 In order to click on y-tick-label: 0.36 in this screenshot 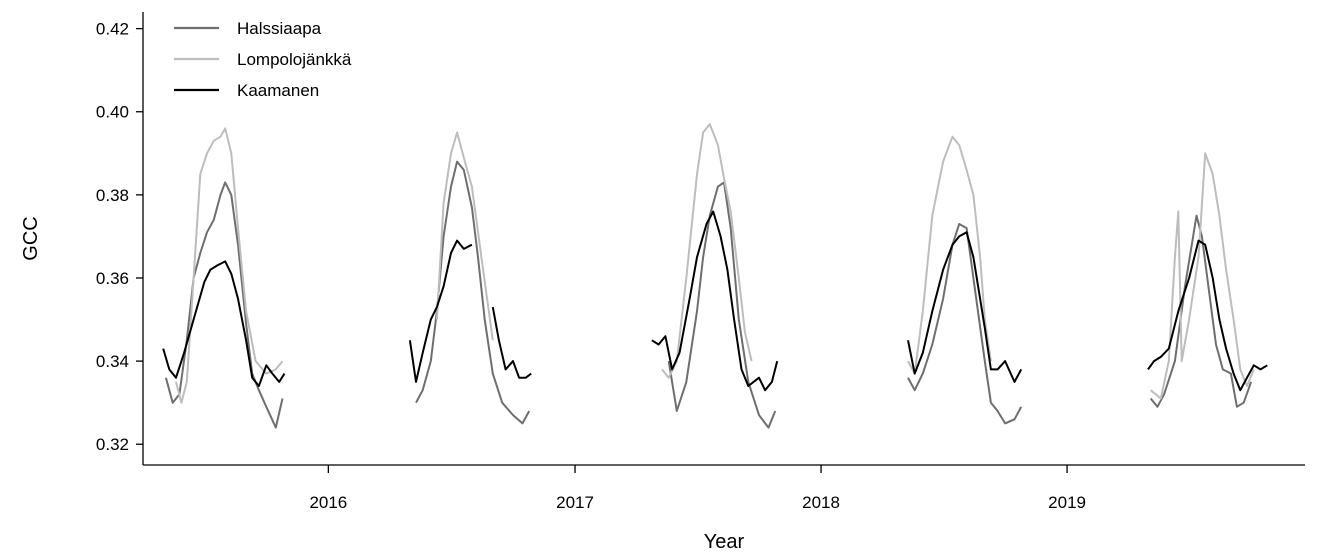, I will do `click(112, 278)`.